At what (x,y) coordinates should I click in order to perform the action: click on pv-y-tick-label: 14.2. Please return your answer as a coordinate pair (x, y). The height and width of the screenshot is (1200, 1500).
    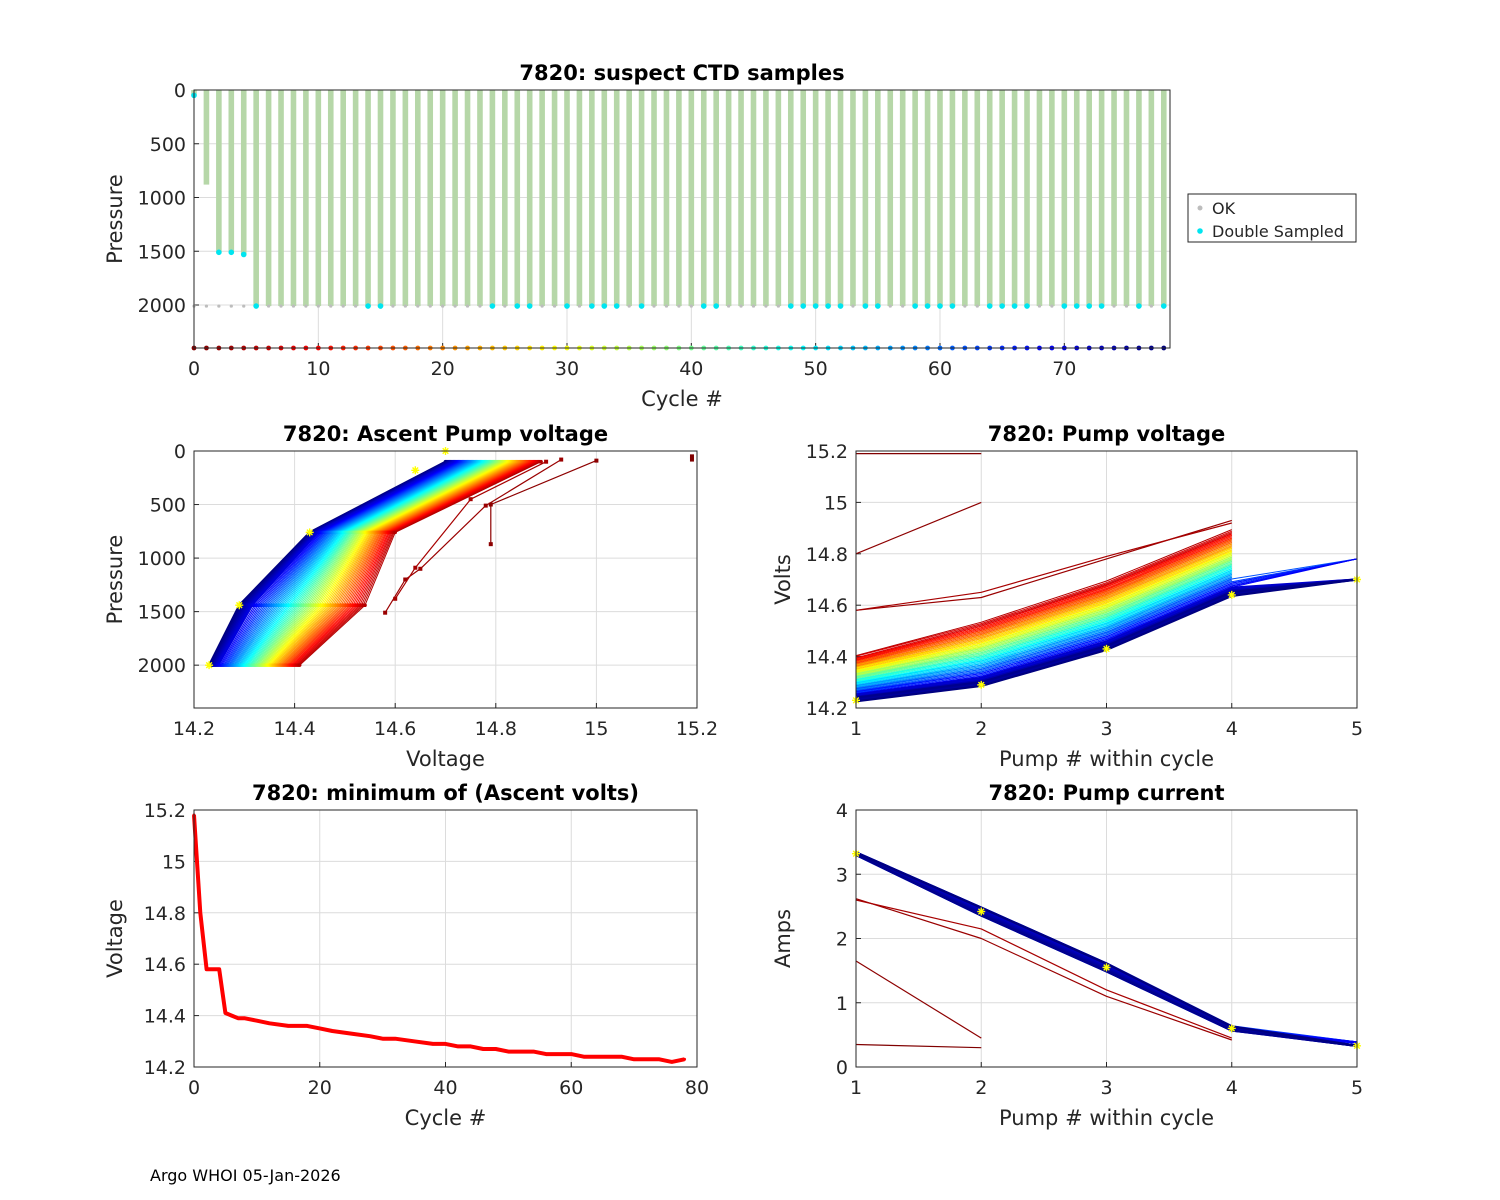
    Looking at the image, I should click on (827, 709).